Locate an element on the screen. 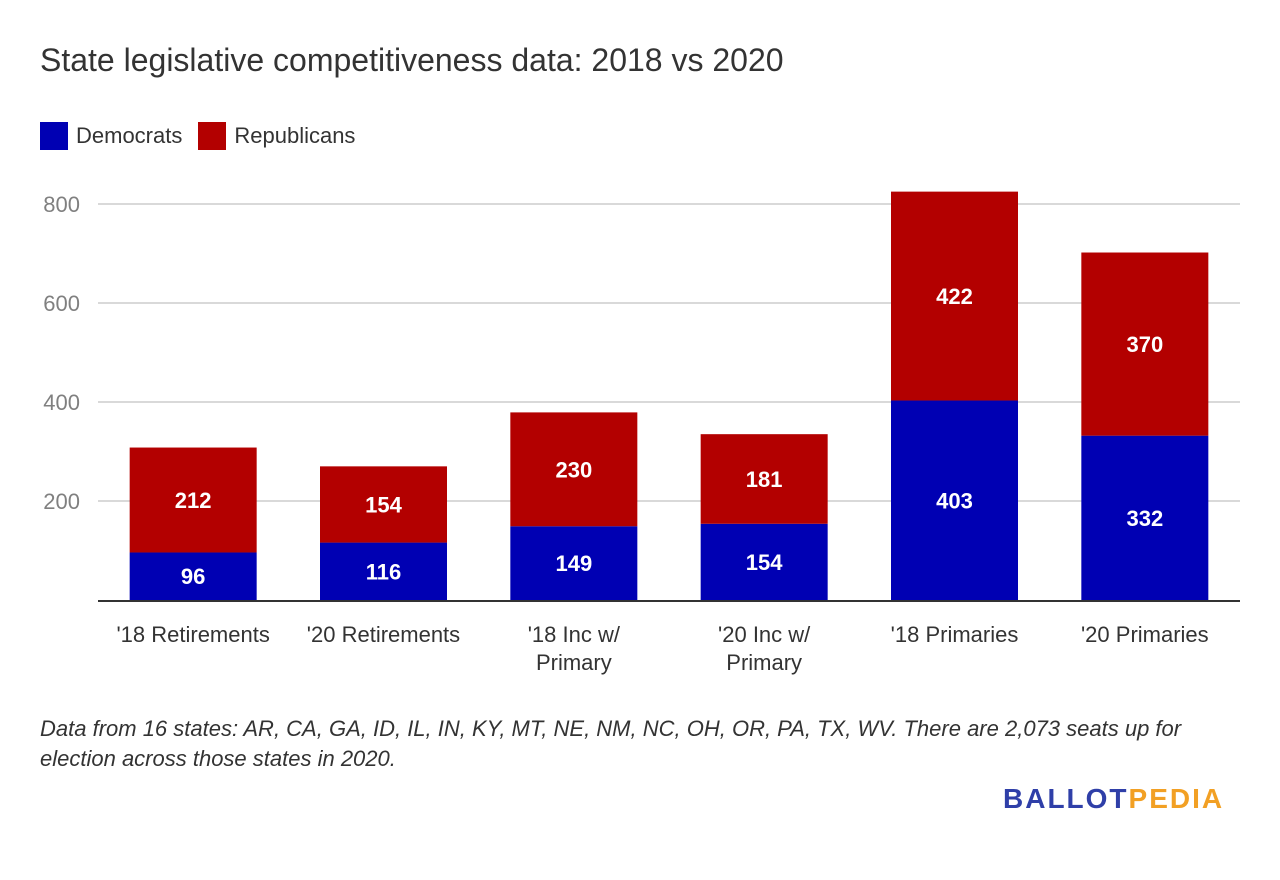 The width and height of the screenshot is (1280, 880). legend-item-republicans: Republicans is located at coordinates (276, 136).